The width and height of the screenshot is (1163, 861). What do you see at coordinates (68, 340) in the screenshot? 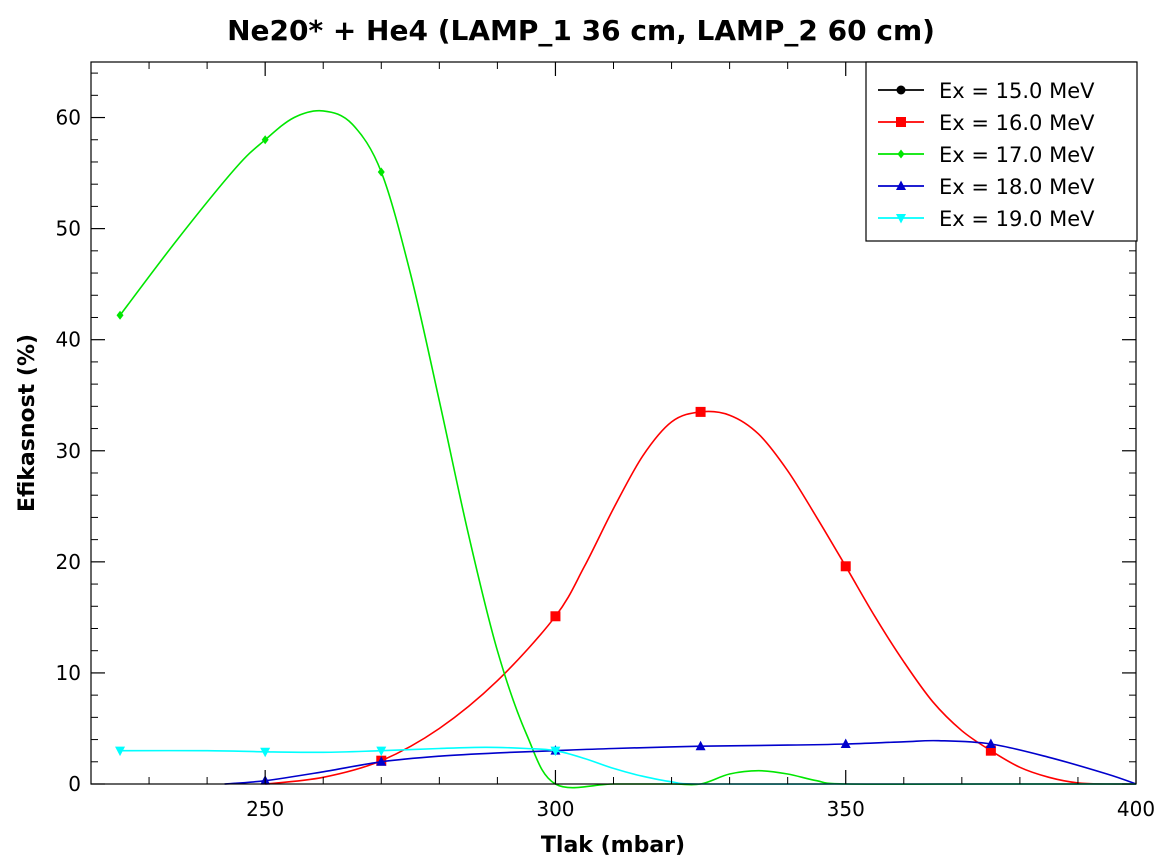
I see `y-tick-label: 40` at bounding box center [68, 340].